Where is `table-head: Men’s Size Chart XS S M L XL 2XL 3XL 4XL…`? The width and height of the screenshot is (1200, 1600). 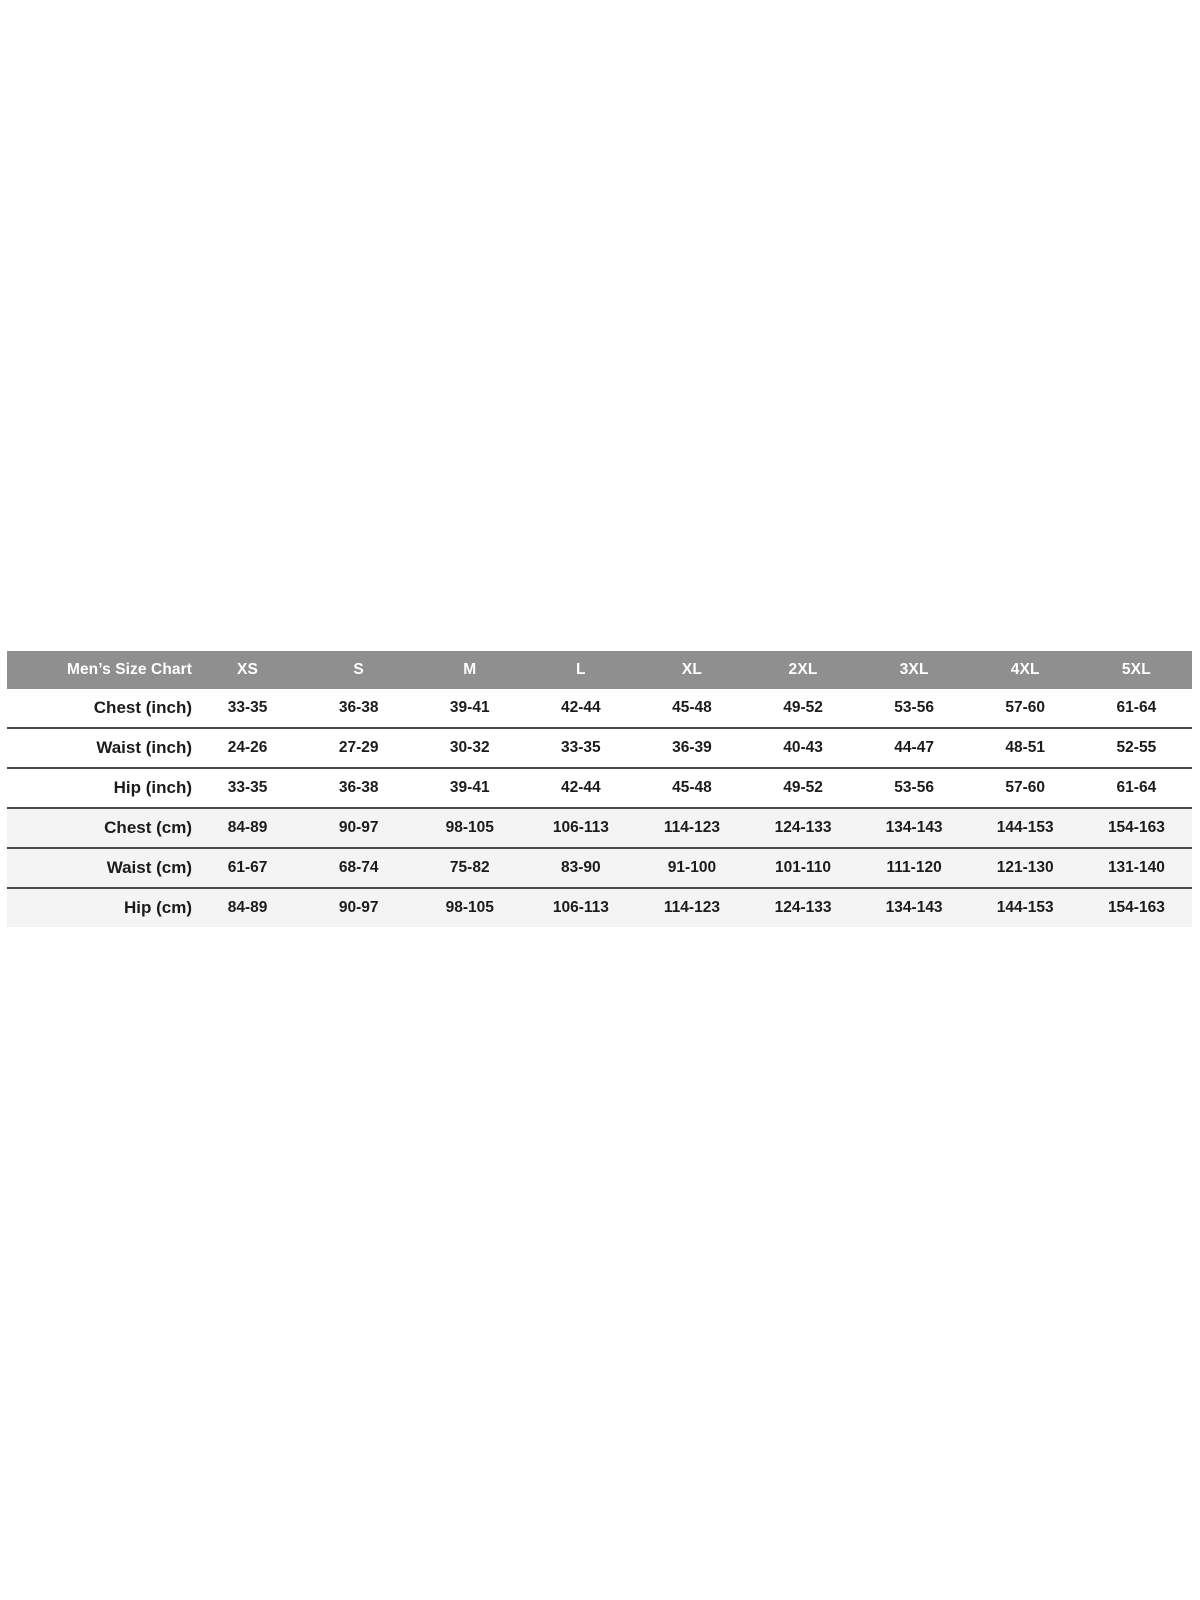 table-head: Men’s Size Chart XS S M L XL 2XL 3XL 4XL… is located at coordinates (599, 670).